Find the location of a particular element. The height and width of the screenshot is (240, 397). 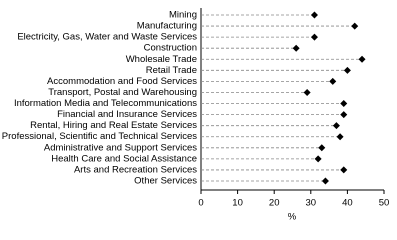

x-tick-label: 50 is located at coordinates (384, 203).